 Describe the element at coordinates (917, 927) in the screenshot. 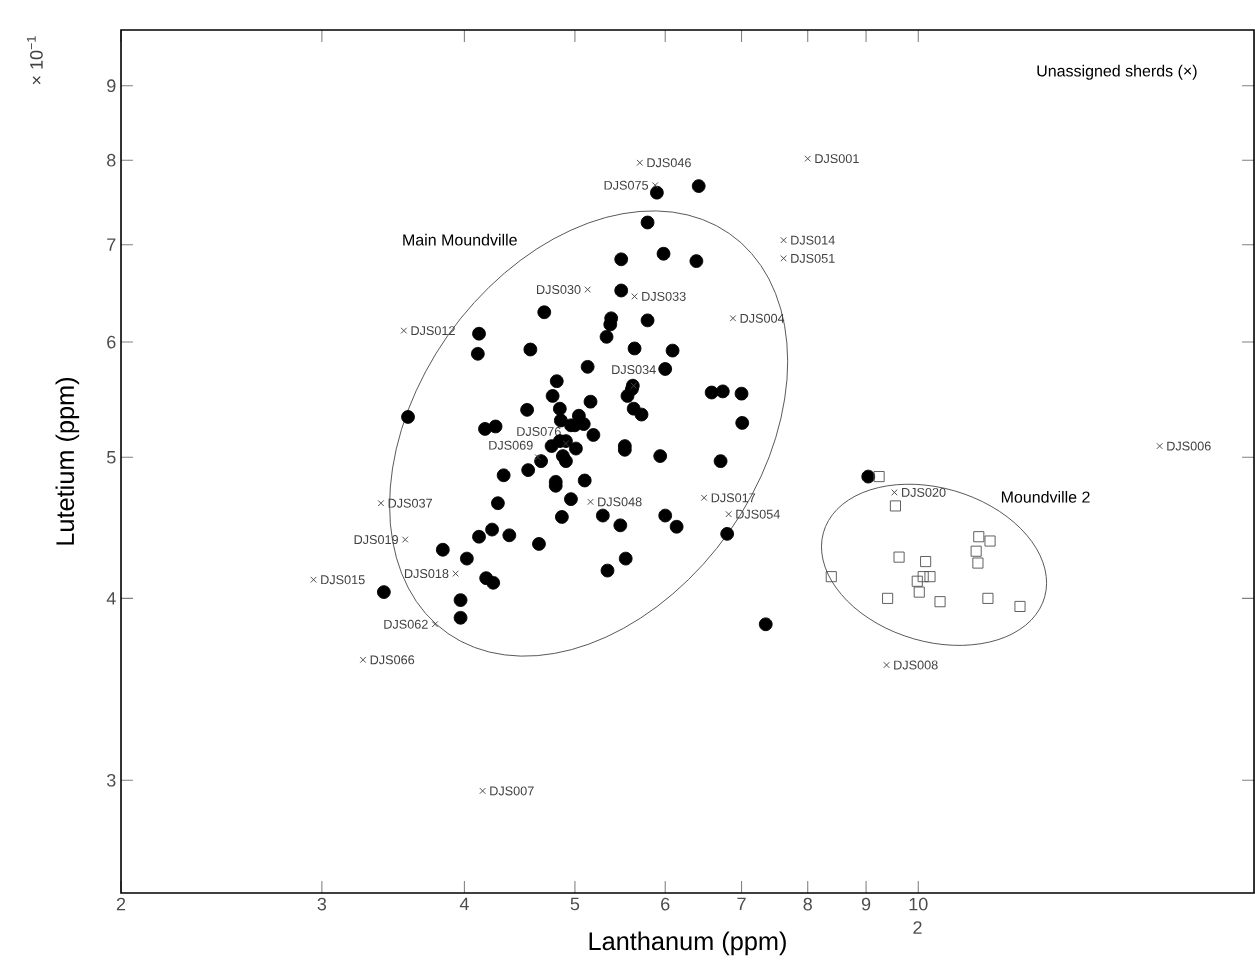

I see `text: 2` at that location.